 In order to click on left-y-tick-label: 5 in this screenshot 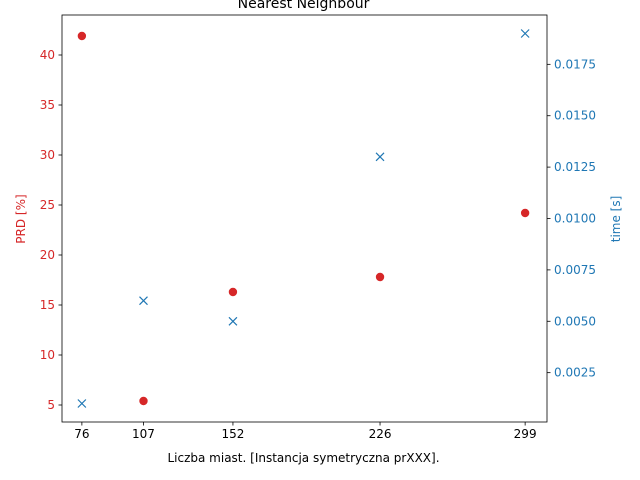, I will do `click(51, 405)`.